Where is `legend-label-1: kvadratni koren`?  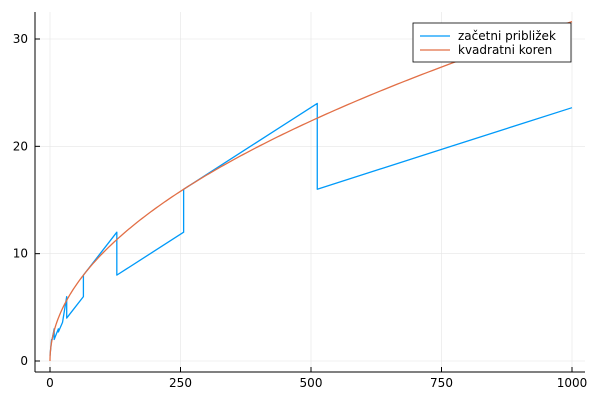 legend-label-1: kvadratni koren is located at coordinates (505, 50).